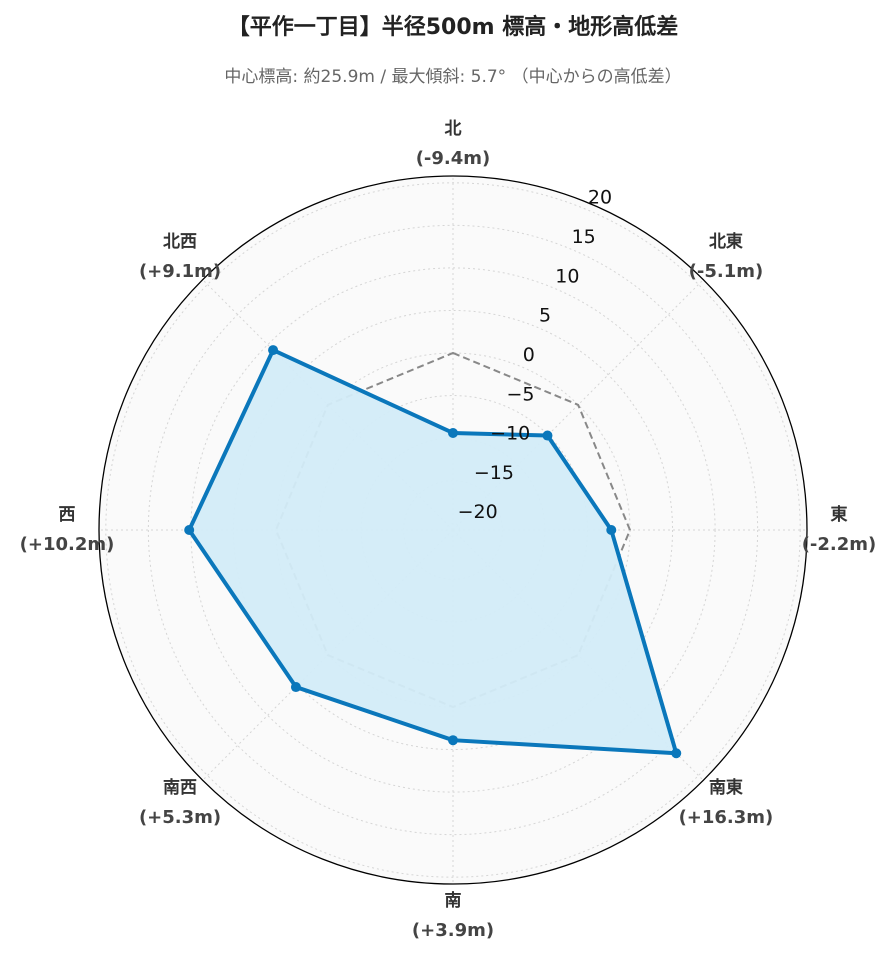  Describe the element at coordinates (520, 394) in the screenshot. I see `r-tick-label: −5` at that location.